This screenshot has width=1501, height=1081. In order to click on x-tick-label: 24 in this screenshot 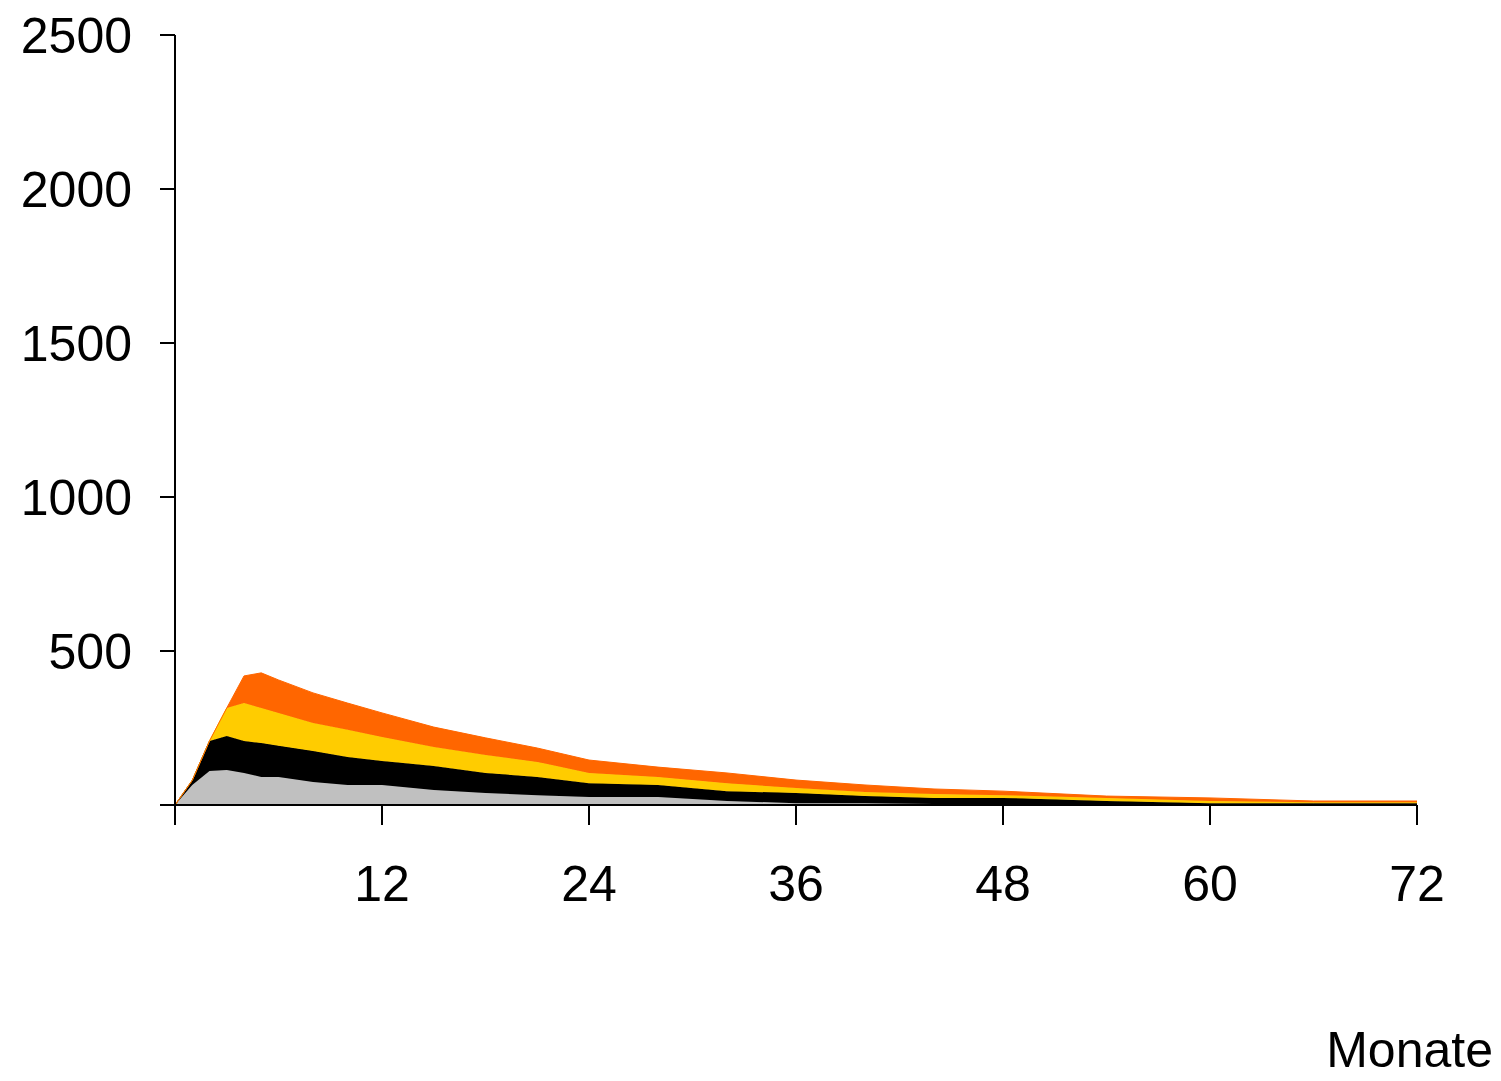, I will do `click(589, 883)`.